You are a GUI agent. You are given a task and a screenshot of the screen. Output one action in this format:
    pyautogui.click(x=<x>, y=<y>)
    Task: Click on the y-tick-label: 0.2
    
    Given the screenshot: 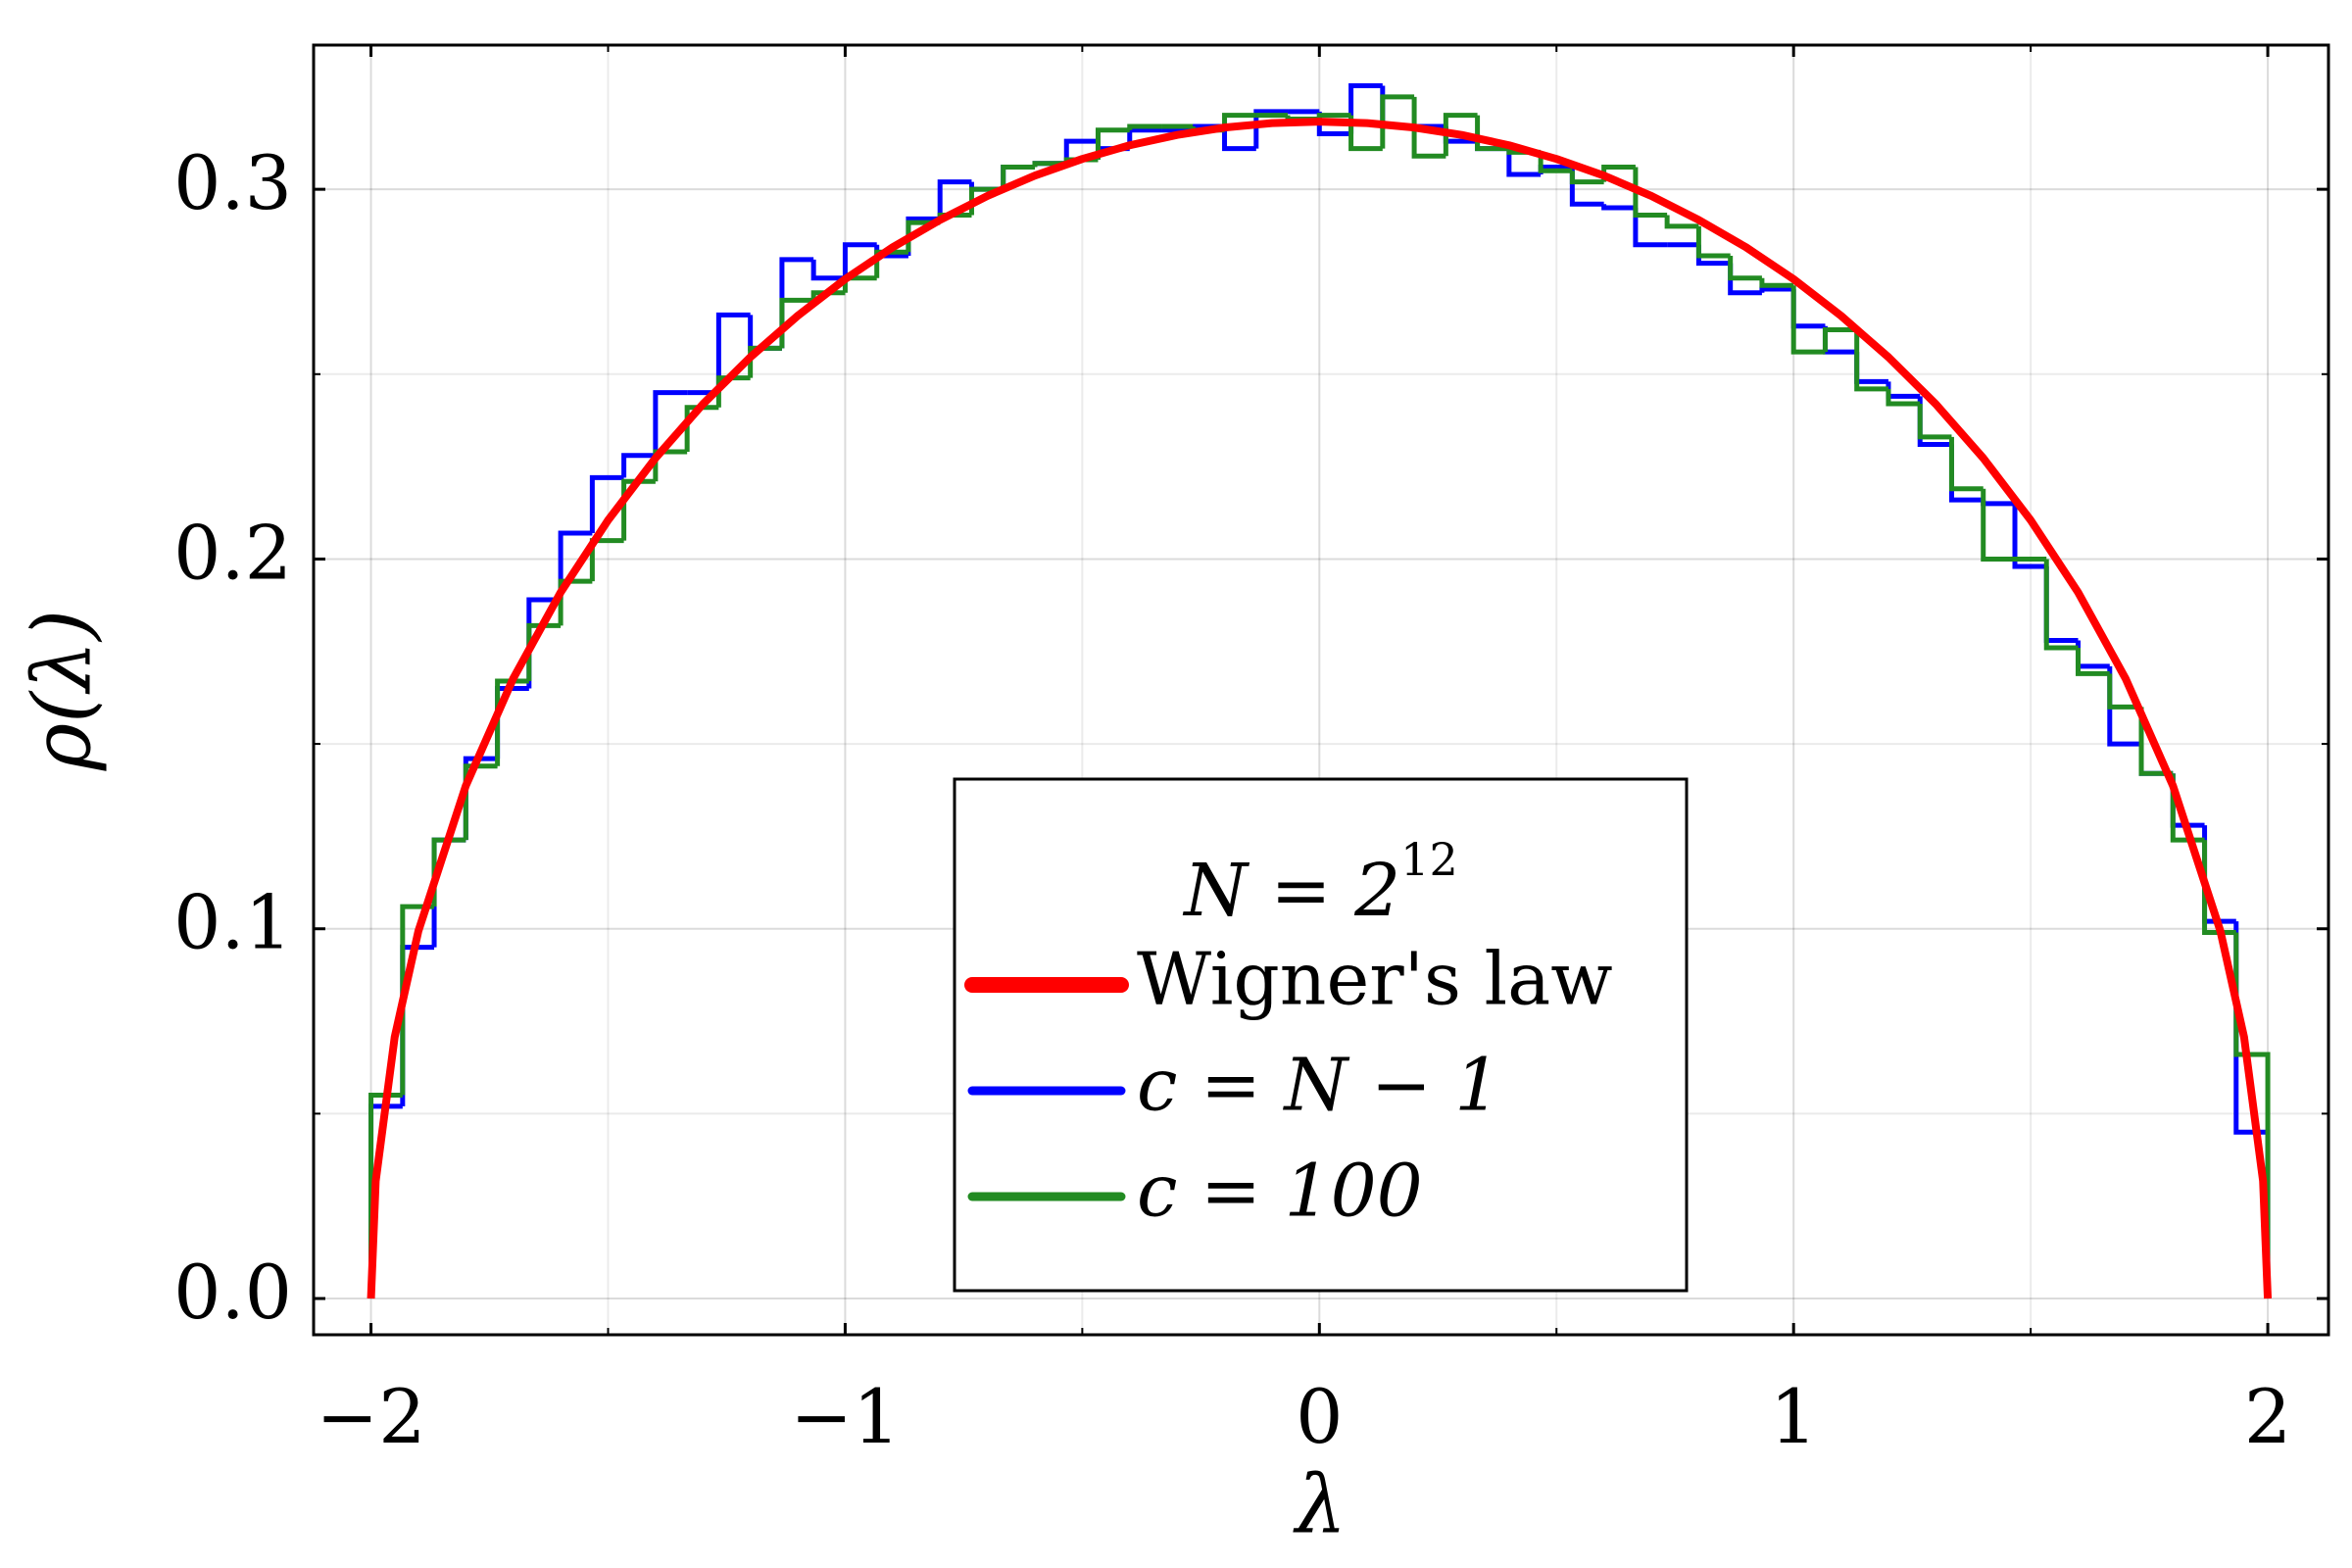 What is the action you would take?
    pyautogui.click(x=232, y=552)
    